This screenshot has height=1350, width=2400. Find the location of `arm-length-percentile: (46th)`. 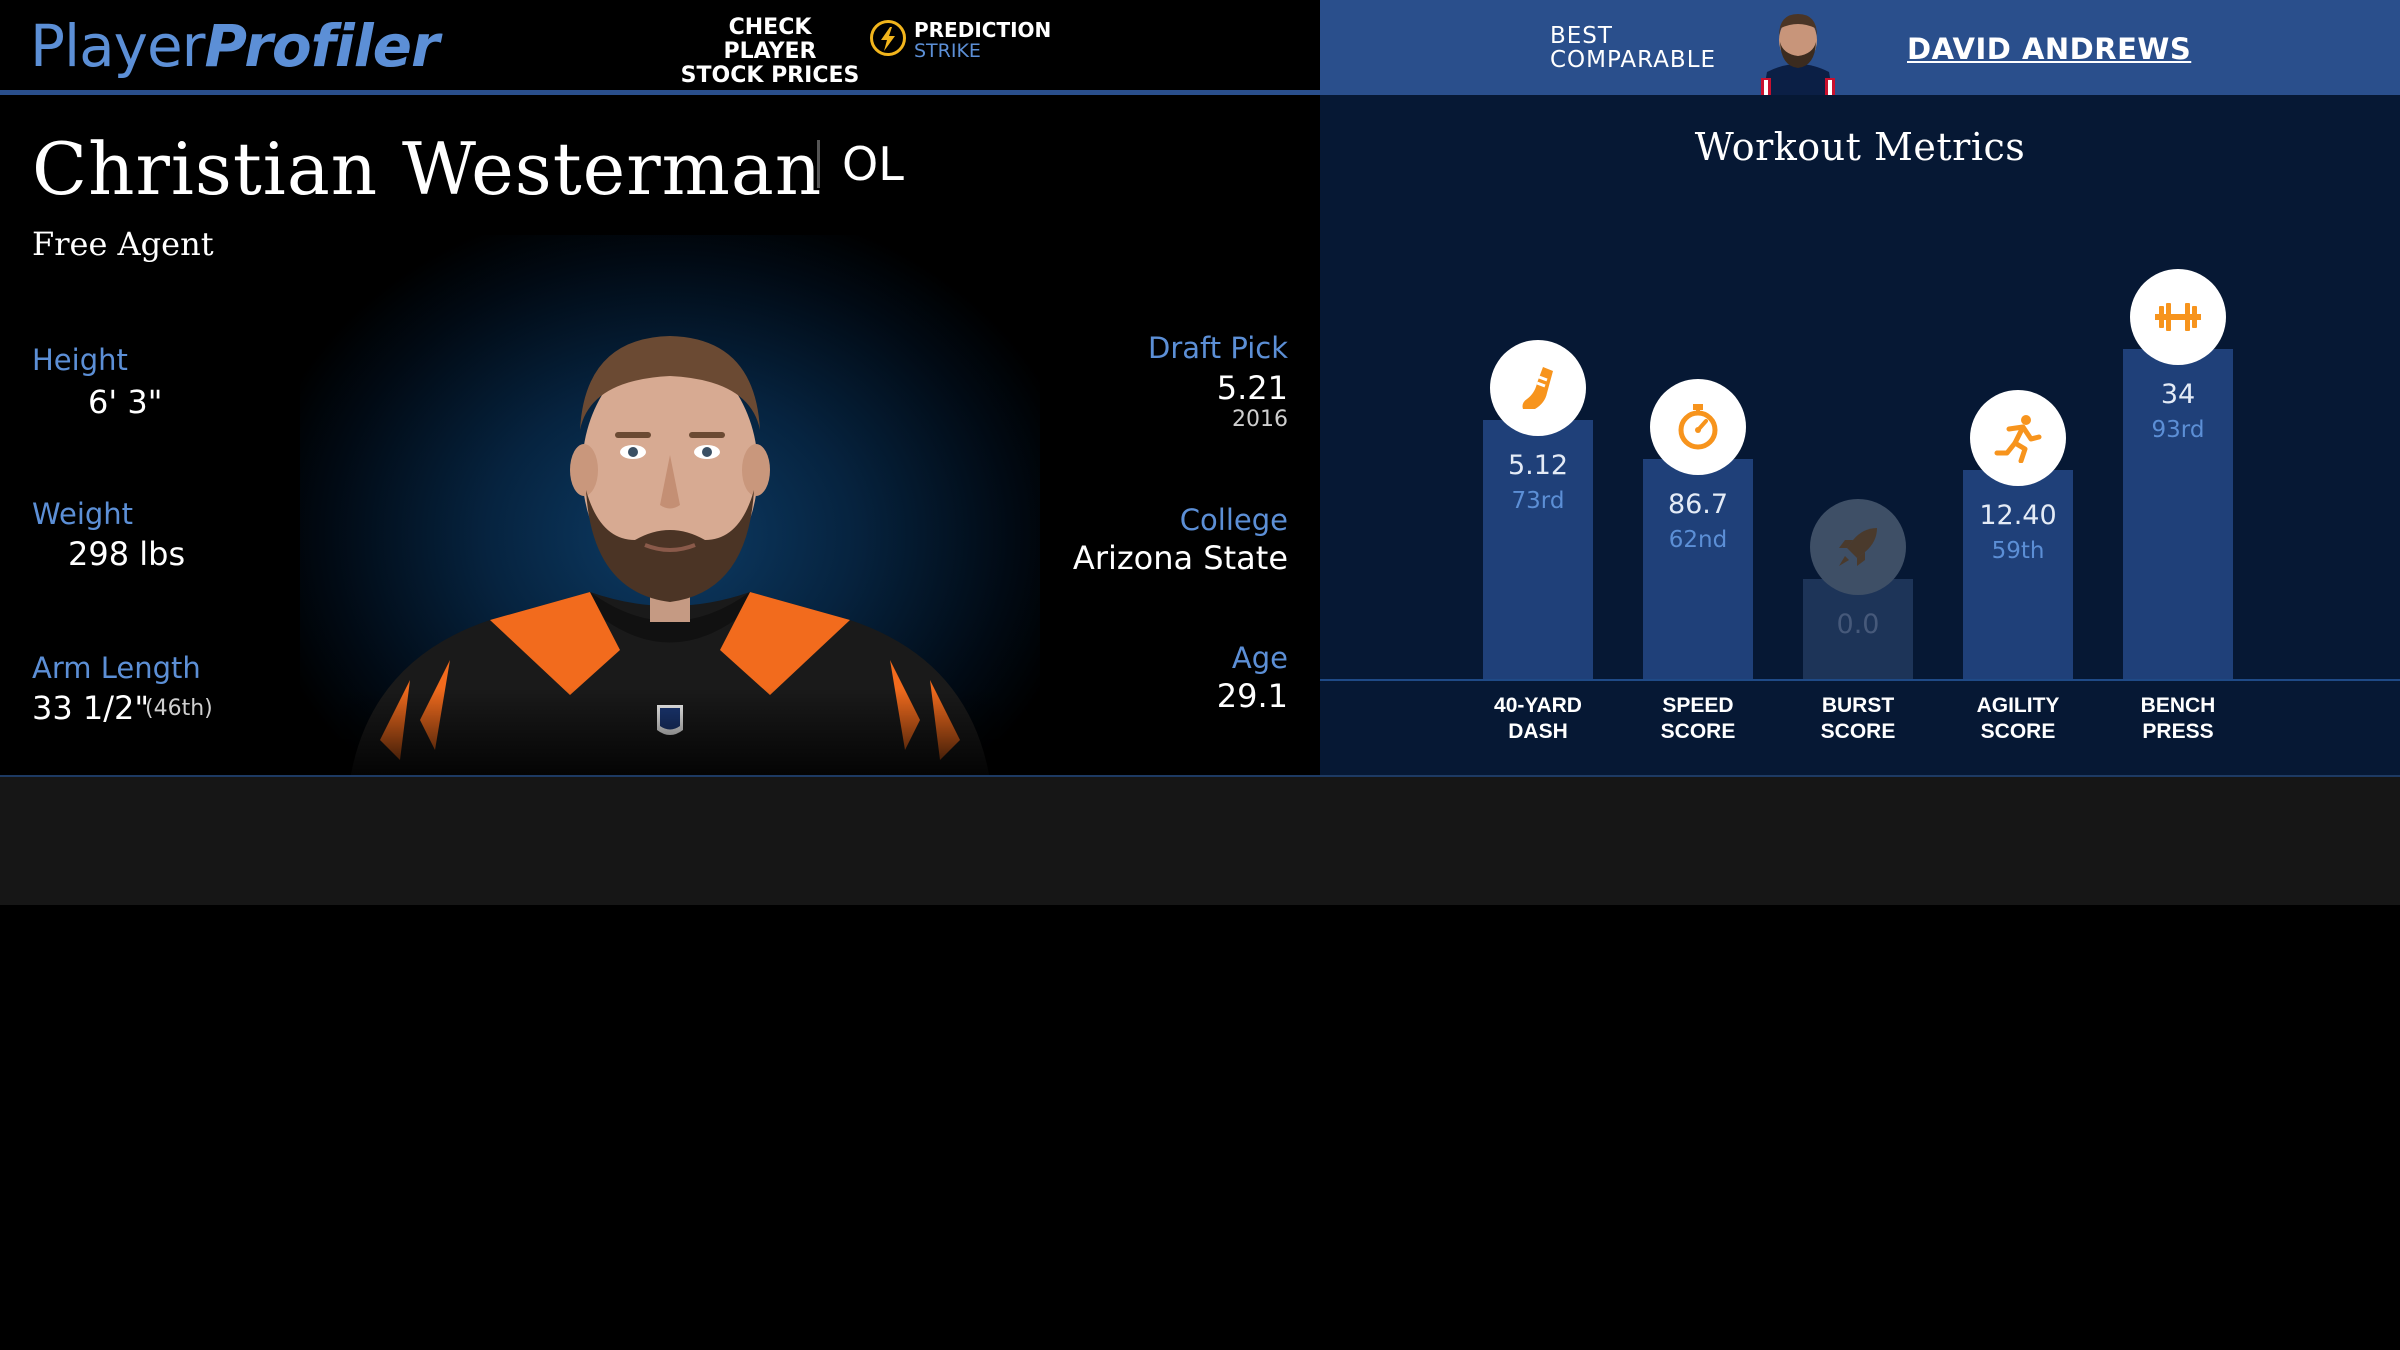

arm-length-percentile: (46th) is located at coordinates (179, 708).